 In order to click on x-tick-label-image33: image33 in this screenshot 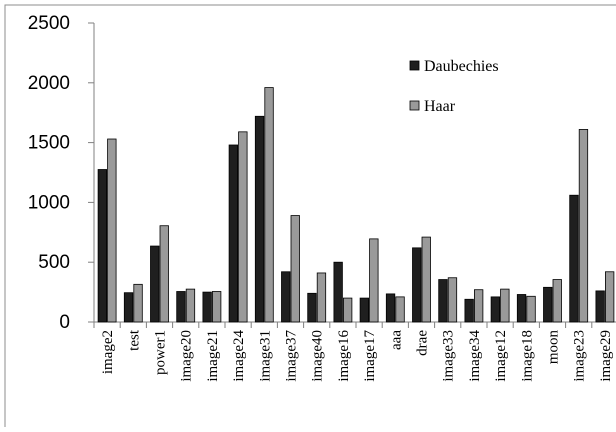, I will do `click(449, 356)`.